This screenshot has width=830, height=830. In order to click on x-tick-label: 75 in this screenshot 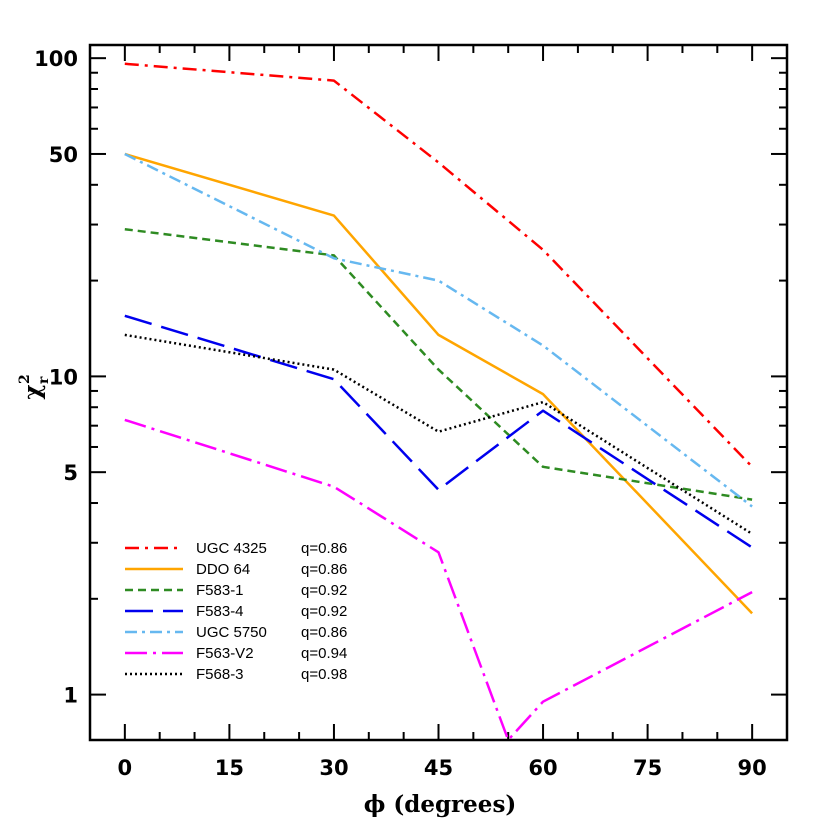, I will do `click(647, 768)`.